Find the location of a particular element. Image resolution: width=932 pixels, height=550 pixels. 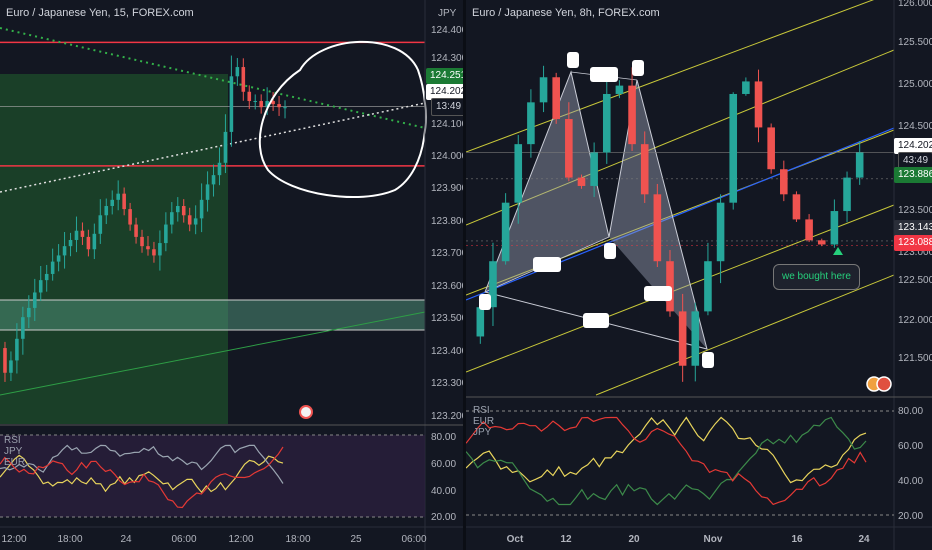

right-time-axis-label-5: 24 is located at coordinates (864, 539).